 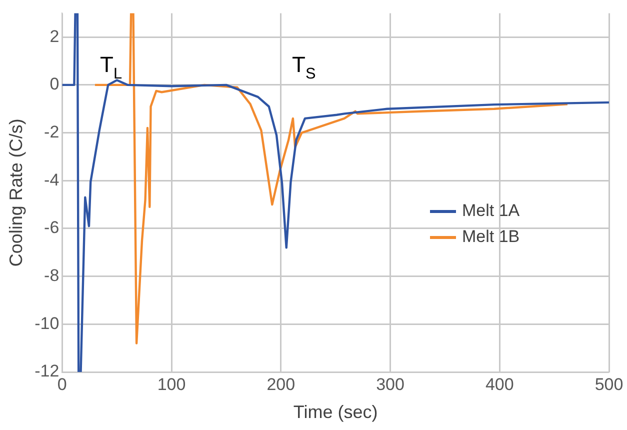 What do you see at coordinates (55, 36) in the screenshot?
I see `y-tick-label: 2` at bounding box center [55, 36].